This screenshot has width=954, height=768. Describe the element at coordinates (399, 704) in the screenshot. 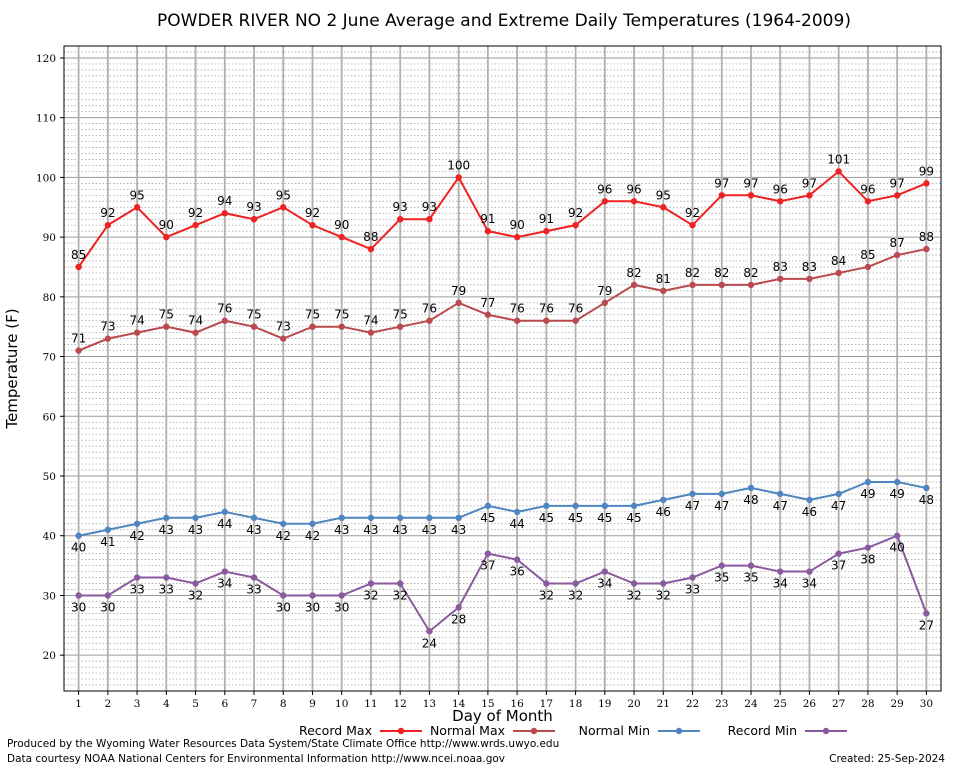

I see `x-tick-label: 12` at that location.